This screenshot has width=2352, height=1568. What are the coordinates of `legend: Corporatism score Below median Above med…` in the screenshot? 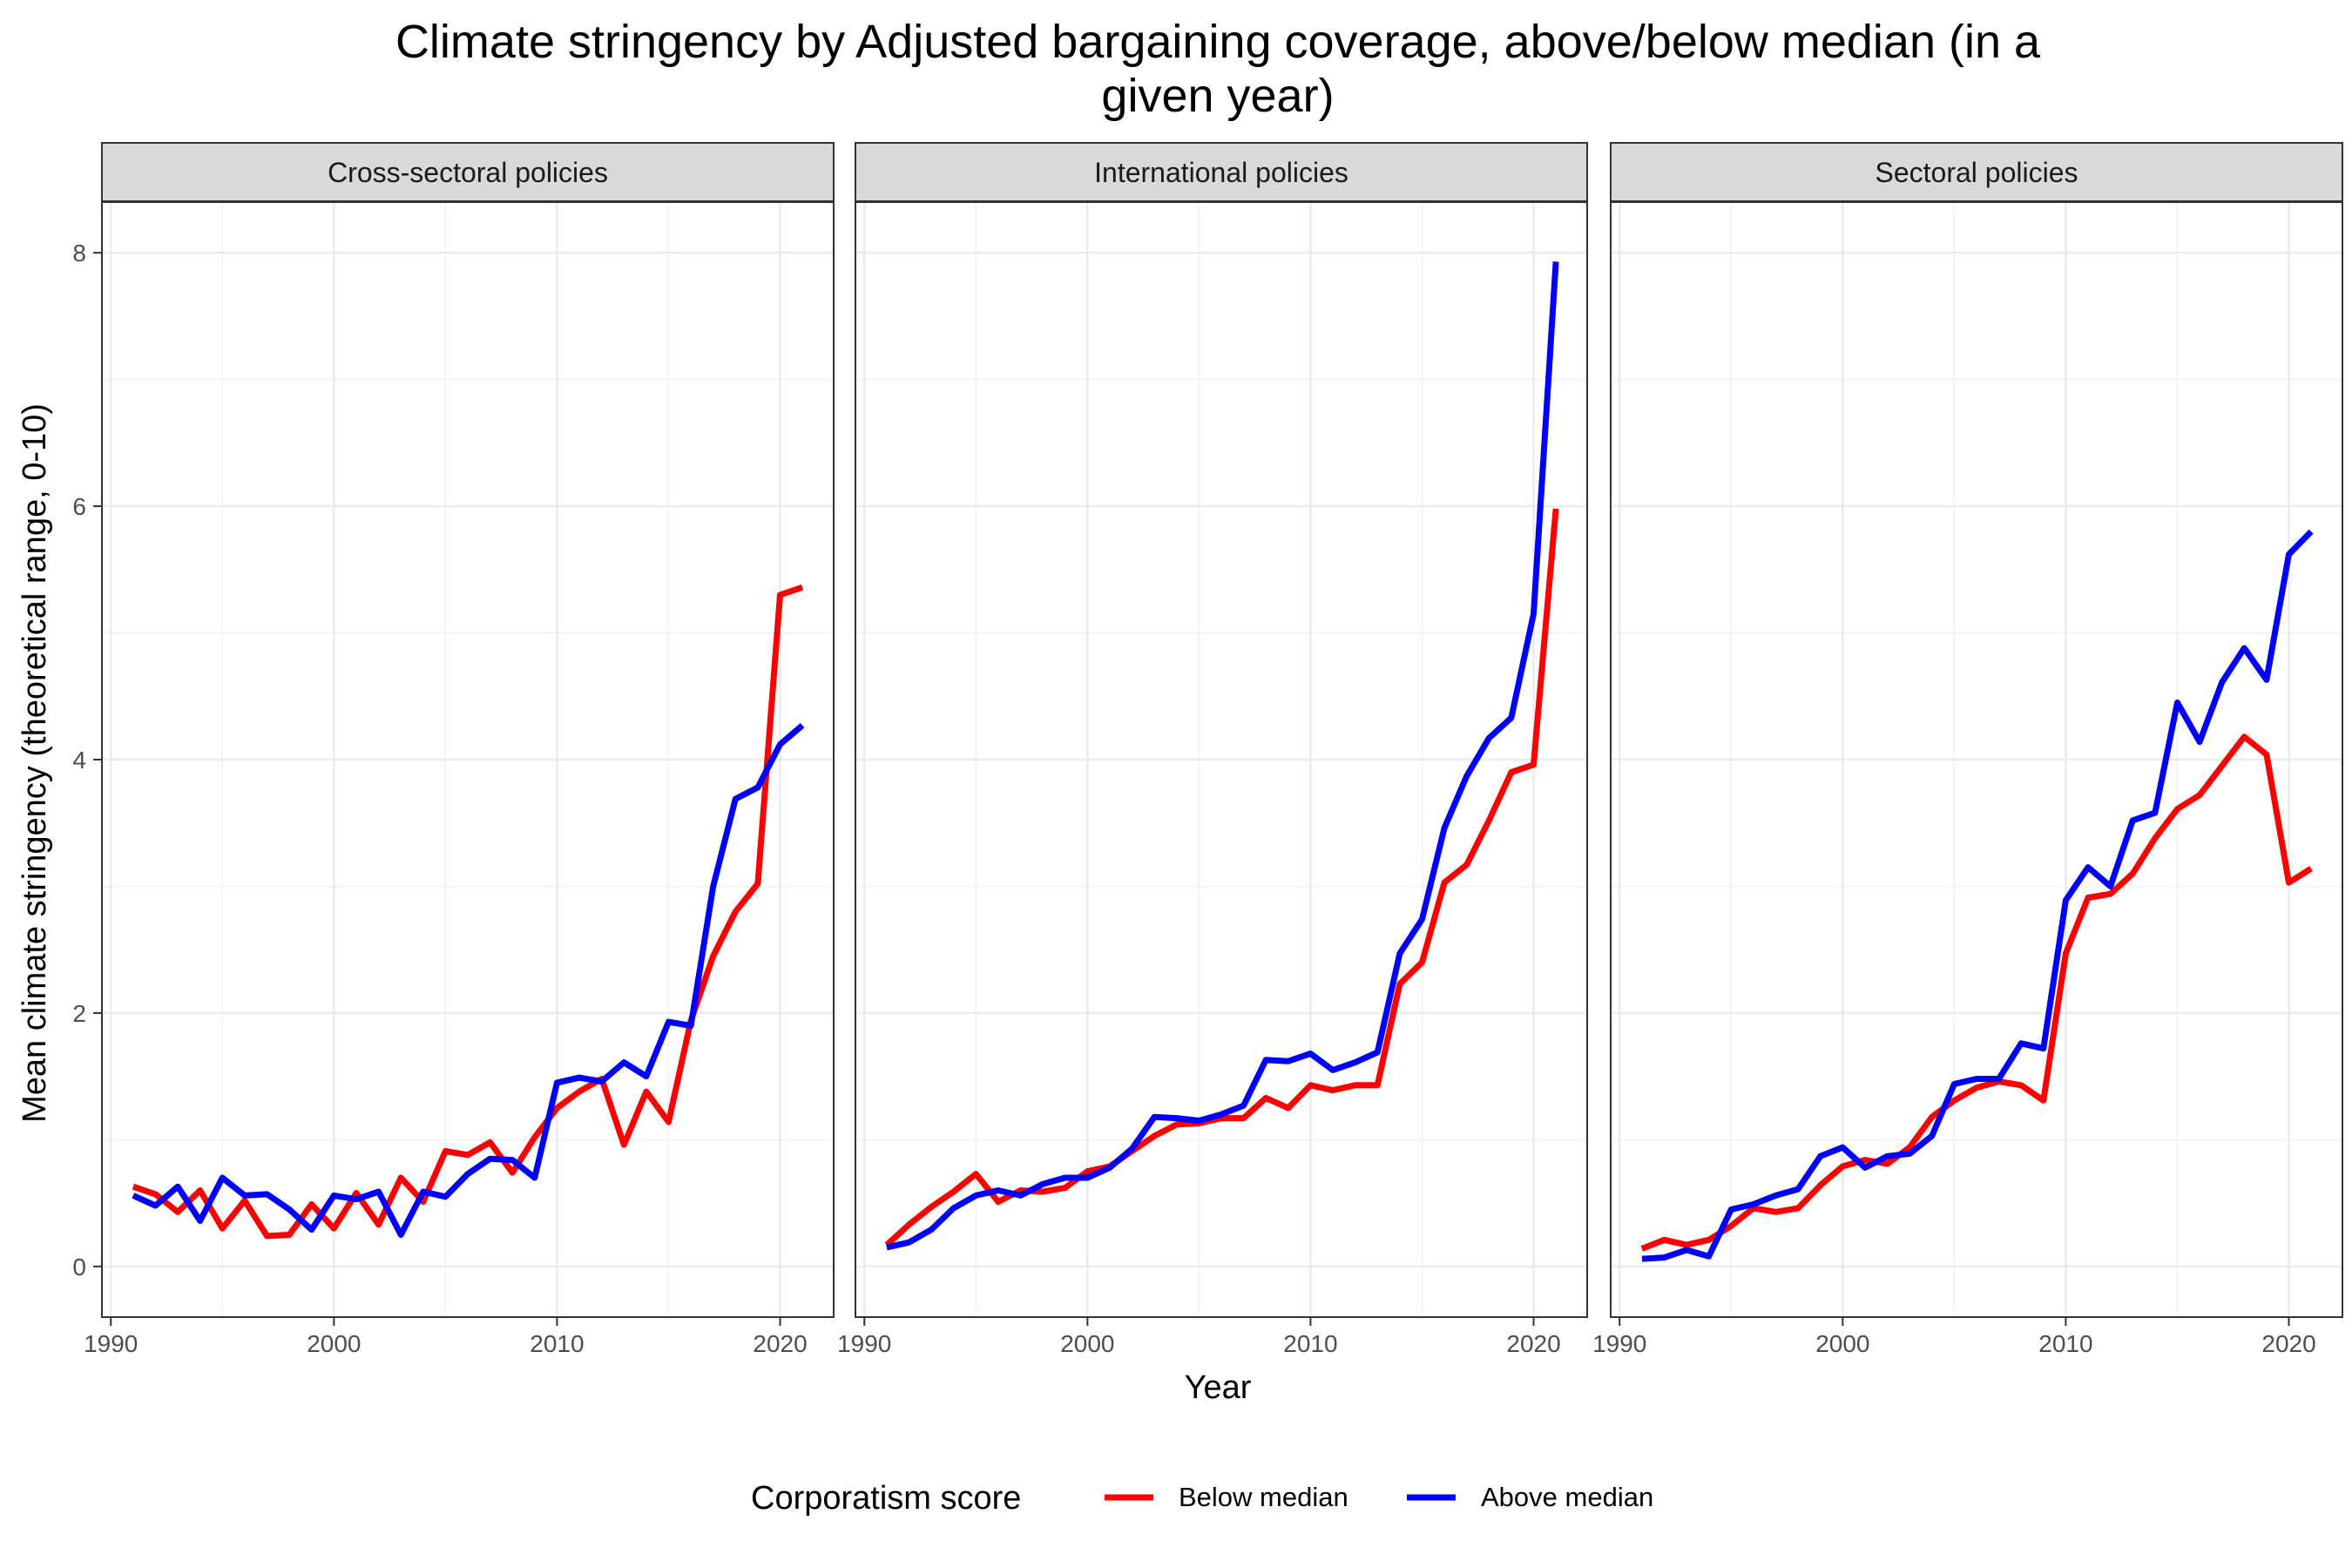 It's located at (1202, 1498).